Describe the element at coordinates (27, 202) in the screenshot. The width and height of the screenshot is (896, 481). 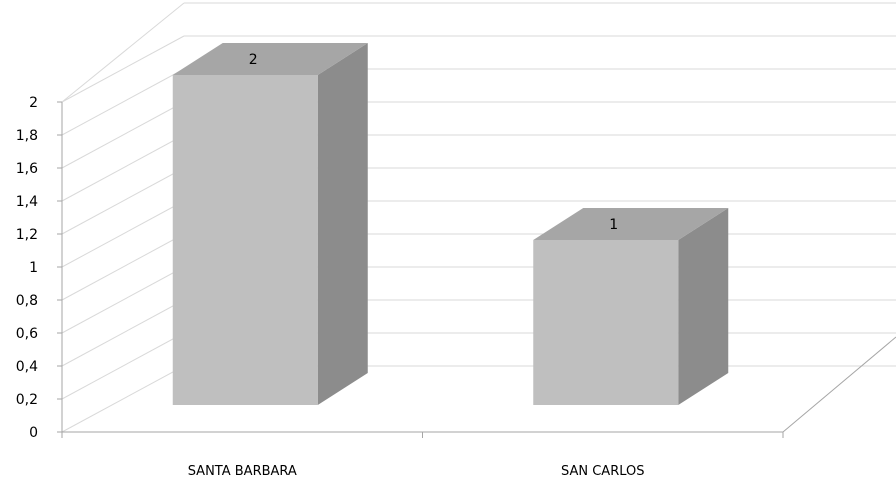
I see `y-tick-label: 1,4` at that location.